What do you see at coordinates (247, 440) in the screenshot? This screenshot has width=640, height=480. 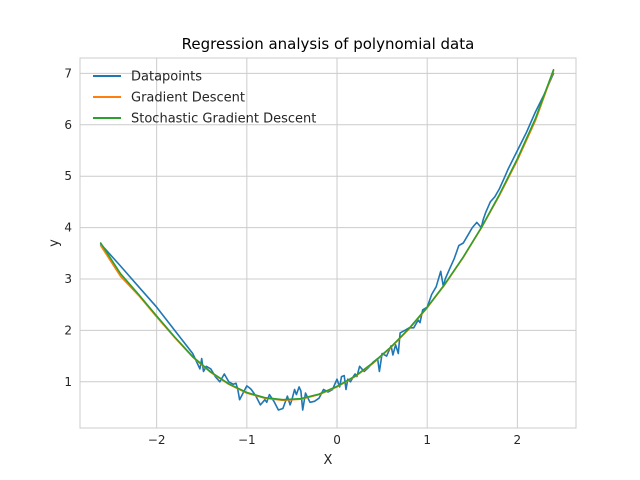 I see `x-tick-label: −1` at bounding box center [247, 440].